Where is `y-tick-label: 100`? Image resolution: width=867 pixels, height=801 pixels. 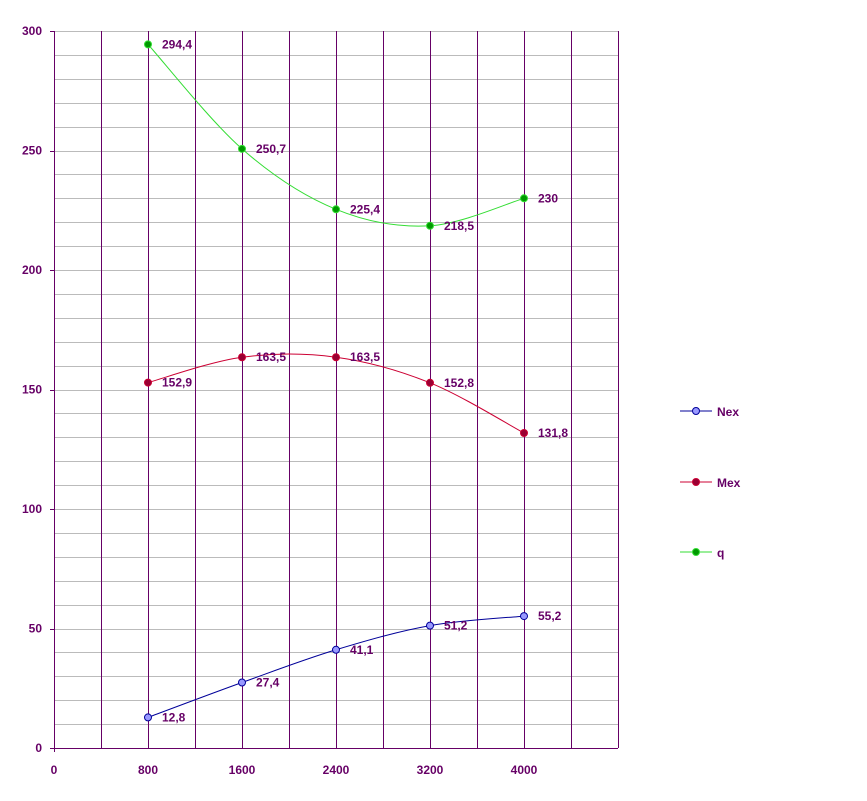
y-tick-label: 100 is located at coordinates (32, 509).